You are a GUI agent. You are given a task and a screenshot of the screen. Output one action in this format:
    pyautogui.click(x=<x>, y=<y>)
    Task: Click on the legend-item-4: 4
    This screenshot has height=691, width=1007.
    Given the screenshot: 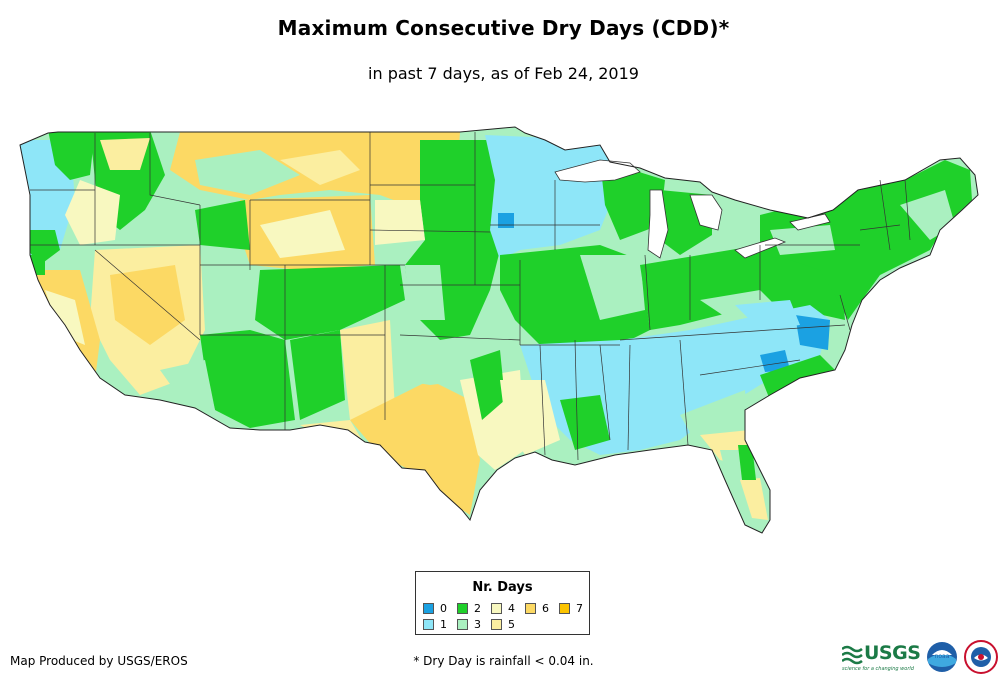 What is the action you would take?
    pyautogui.click(x=503, y=609)
    